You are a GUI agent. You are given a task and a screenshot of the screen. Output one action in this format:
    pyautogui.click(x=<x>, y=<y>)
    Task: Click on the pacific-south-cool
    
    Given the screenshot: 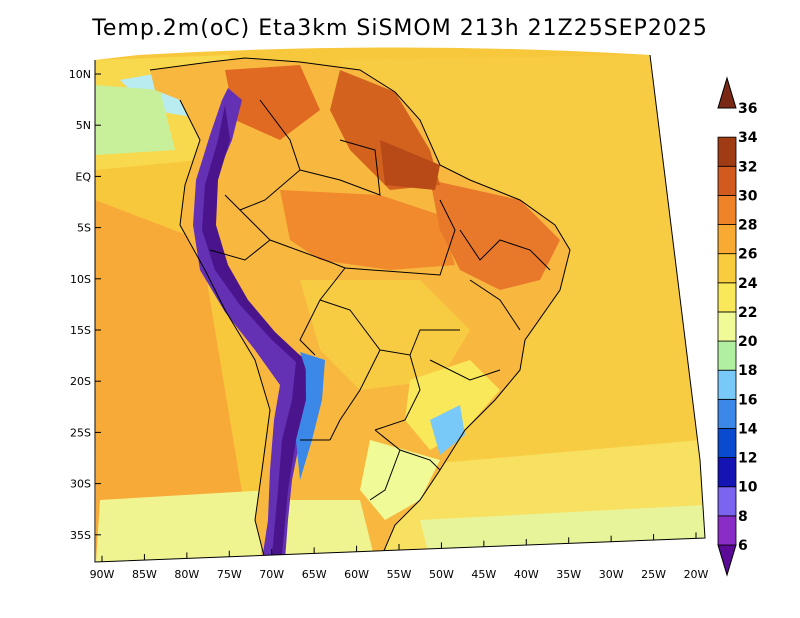 What is the action you would take?
    pyautogui.click(x=183, y=526)
    